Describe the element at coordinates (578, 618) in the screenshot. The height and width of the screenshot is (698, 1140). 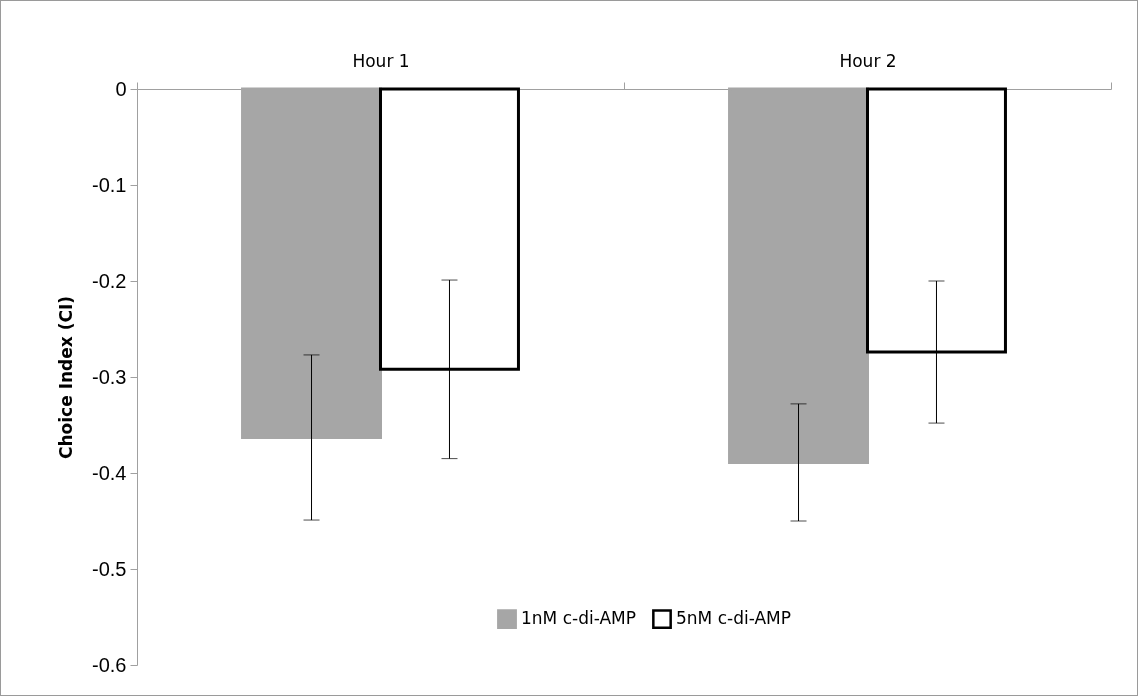
I see `legend-label: 1nM c-di-AMP` at that location.